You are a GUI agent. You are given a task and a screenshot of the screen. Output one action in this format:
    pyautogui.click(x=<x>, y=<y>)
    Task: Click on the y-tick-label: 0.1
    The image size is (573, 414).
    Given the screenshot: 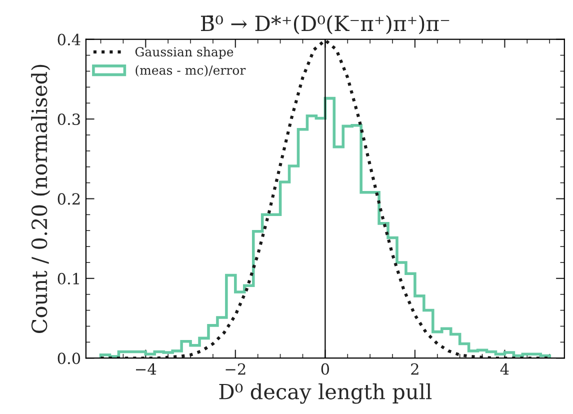 What is the action you would take?
    pyautogui.click(x=68, y=278)
    